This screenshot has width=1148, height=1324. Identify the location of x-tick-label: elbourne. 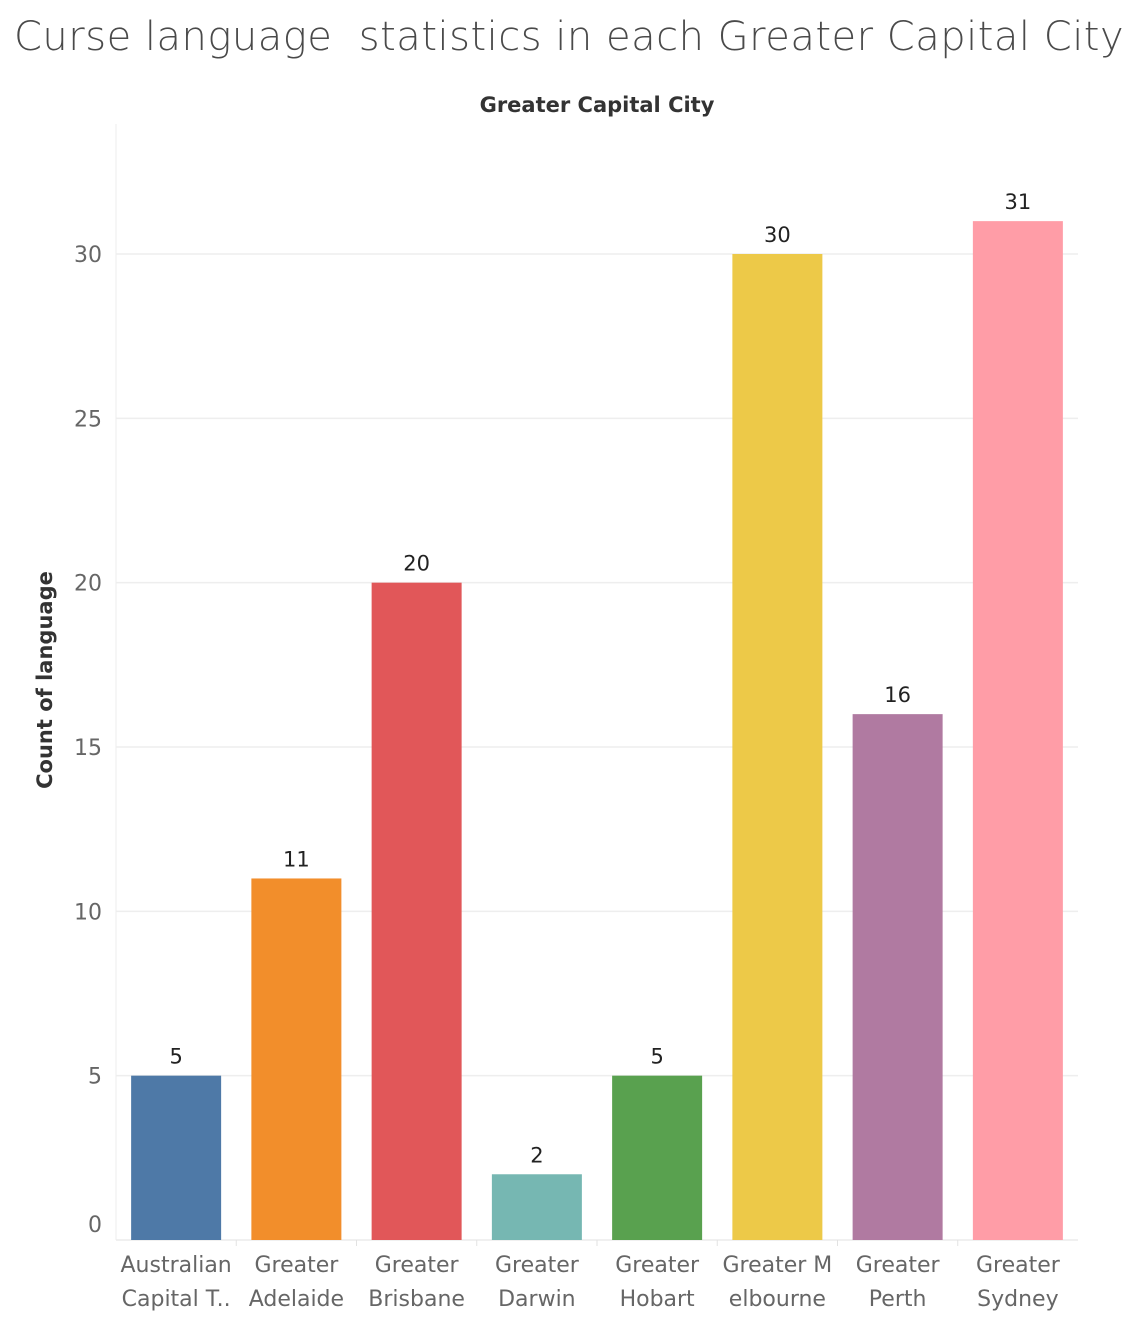
(777, 1299).